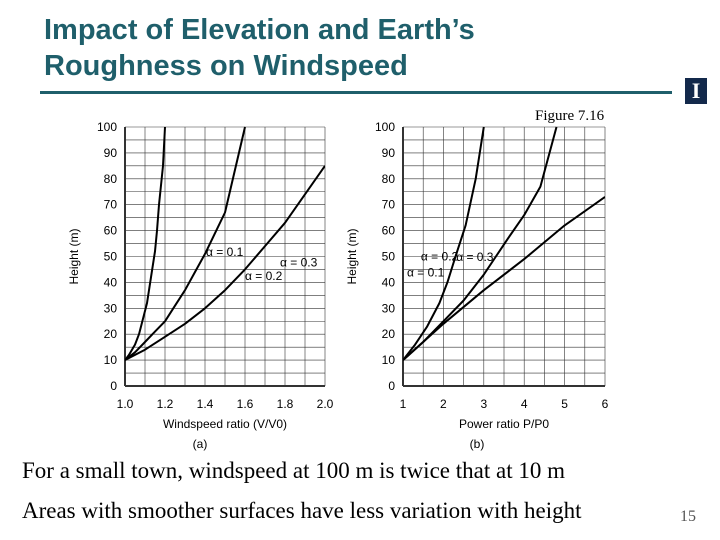 The height and width of the screenshot is (540, 720). What do you see at coordinates (352, 256) in the screenshot?
I see `panel-b-y-axis-label: Height (m)` at bounding box center [352, 256].